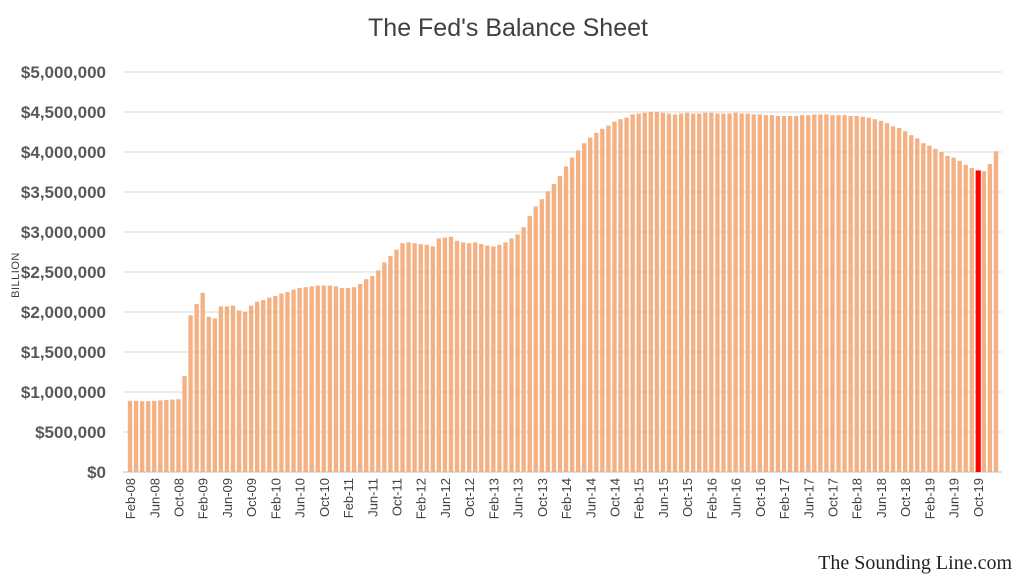 This screenshot has width=1024, height=581. I want to click on x-tick-label: Feb-10, so click(275, 498).